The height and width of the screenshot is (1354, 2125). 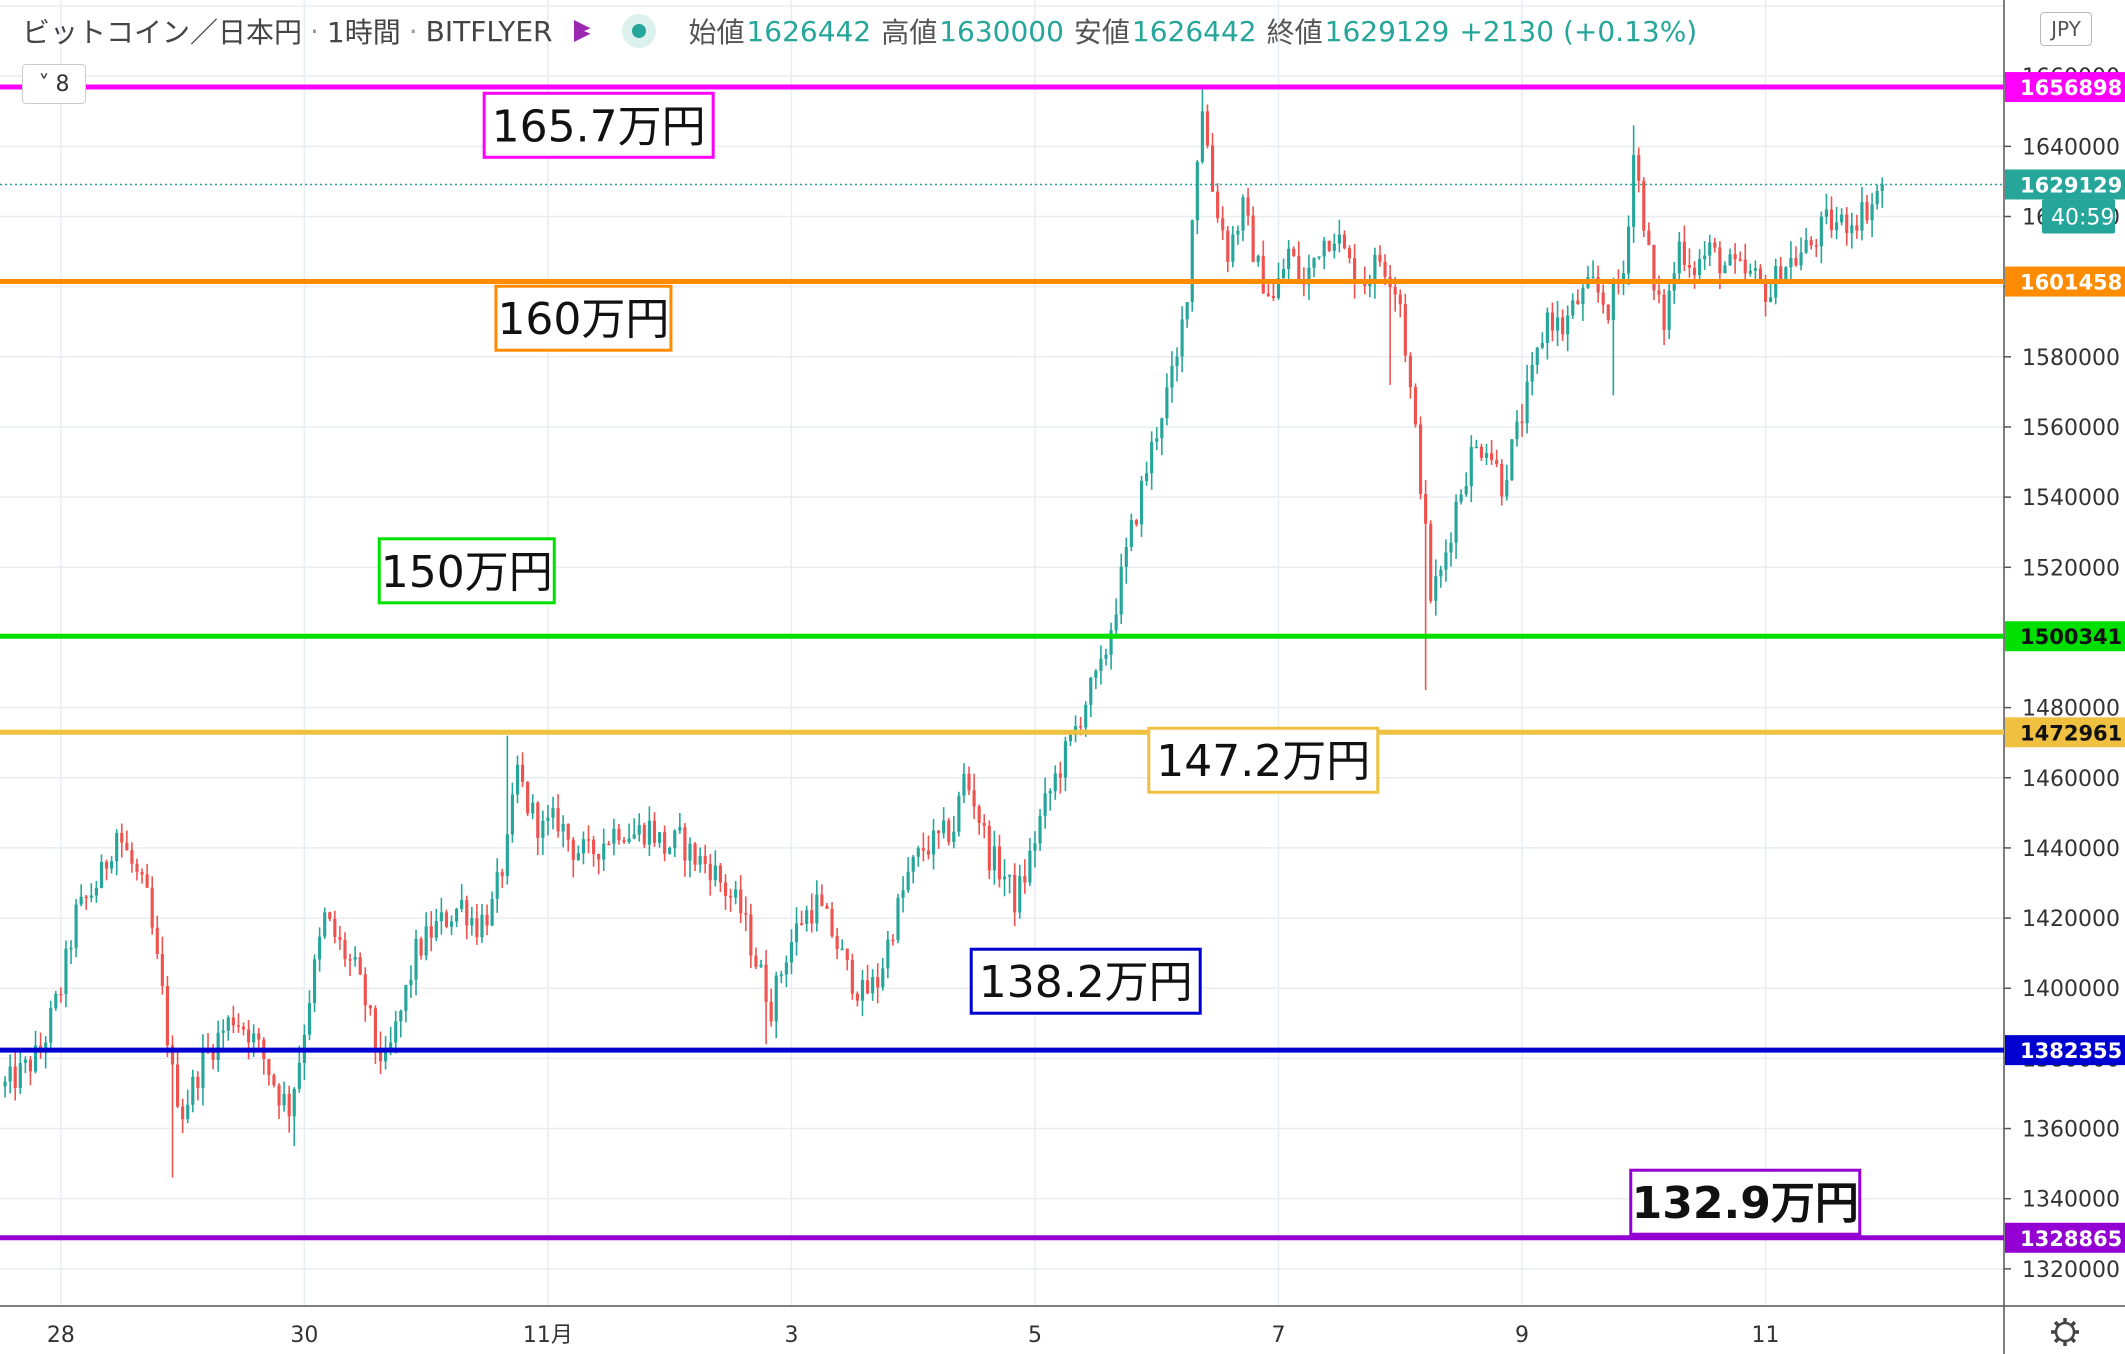 I want to click on interval-toggle-button: ˅ 8, so click(x=54, y=84).